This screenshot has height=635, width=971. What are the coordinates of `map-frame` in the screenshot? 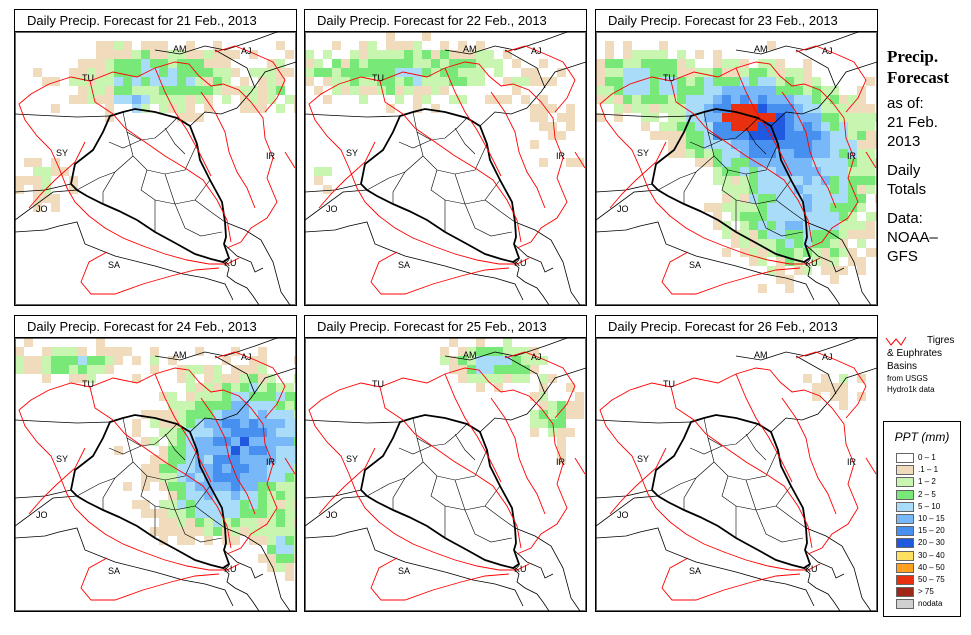 It's located at (445, 168).